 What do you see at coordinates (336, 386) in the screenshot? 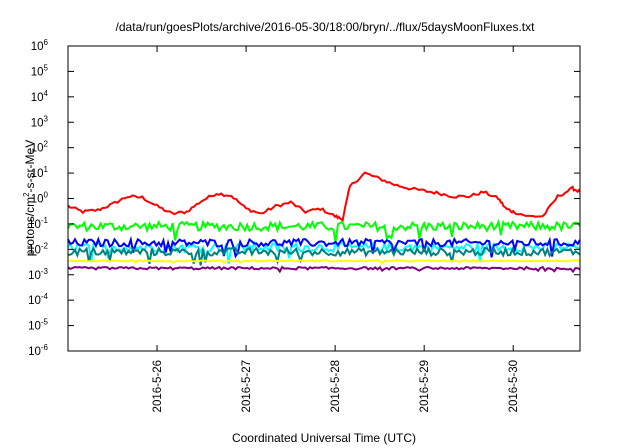
I see `x-tick-label: 2016-5-28` at bounding box center [336, 386].